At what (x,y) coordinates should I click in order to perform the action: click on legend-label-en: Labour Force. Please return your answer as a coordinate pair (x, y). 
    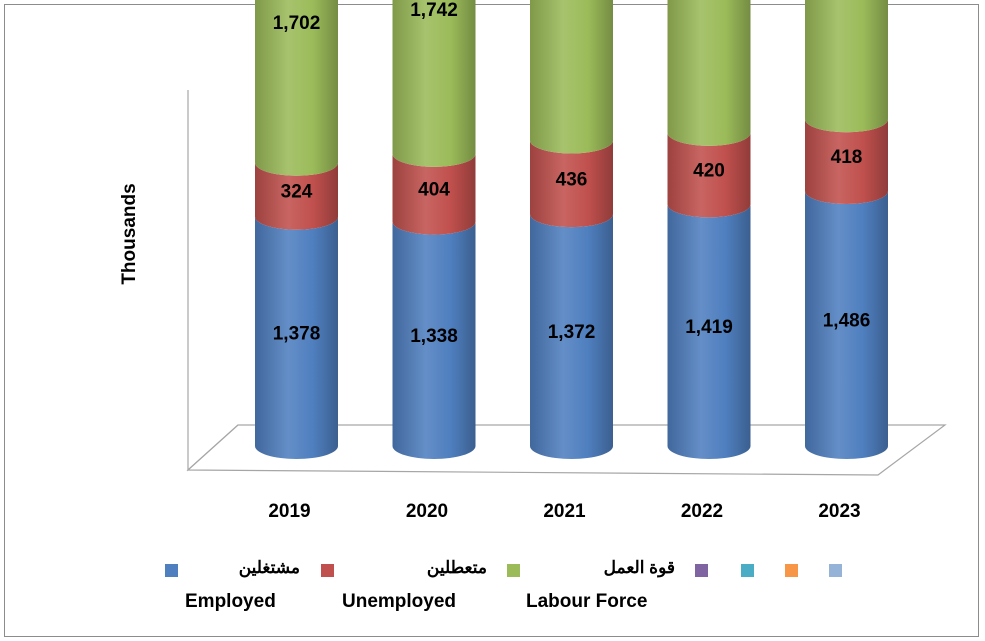
    Looking at the image, I should click on (587, 601).